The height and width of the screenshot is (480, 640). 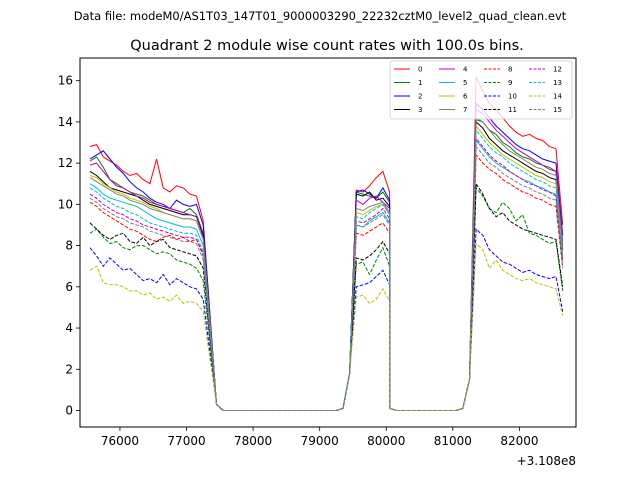 I want to click on legend-label-4: 4, so click(x=465, y=70).